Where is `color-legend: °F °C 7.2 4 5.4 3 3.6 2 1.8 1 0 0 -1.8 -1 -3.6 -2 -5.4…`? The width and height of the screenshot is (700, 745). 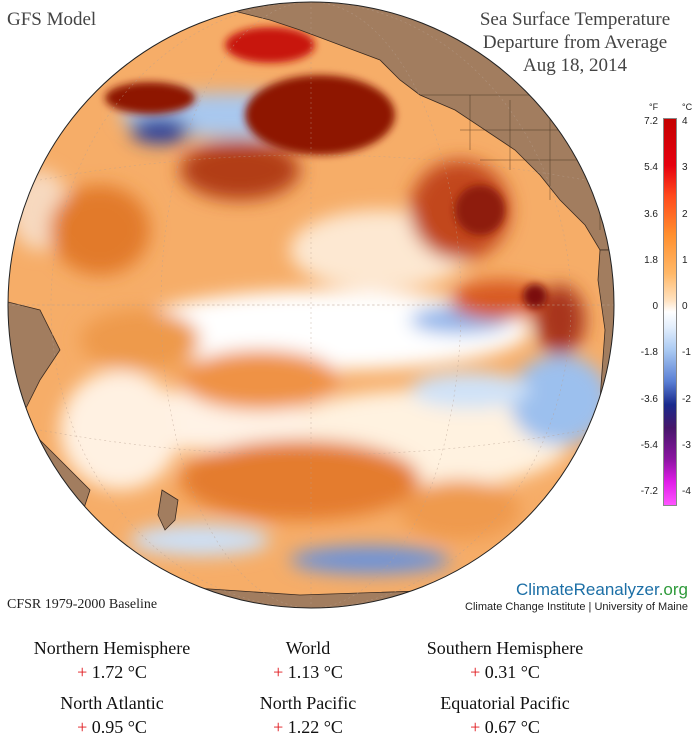 color-legend: °F °C 7.2 4 5.4 3 3.6 2 1.8 1 0 0 -1.8 -1 -3.6 -2 -5.4… is located at coordinates (666, 310).